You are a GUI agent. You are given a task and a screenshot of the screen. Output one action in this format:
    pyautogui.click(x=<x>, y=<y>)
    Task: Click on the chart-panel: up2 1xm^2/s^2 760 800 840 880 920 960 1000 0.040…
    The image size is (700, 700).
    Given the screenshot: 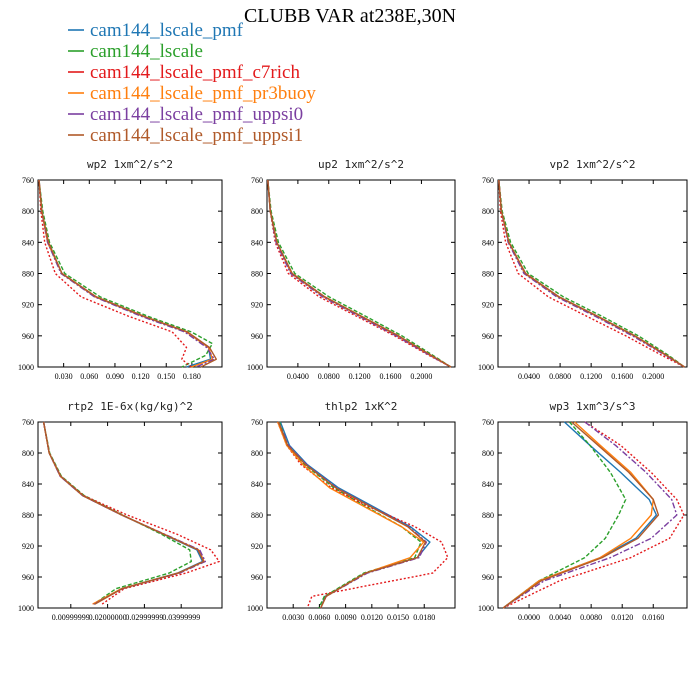 What is the action you would take?
    pyautogui.click(x=351, y=269)
    